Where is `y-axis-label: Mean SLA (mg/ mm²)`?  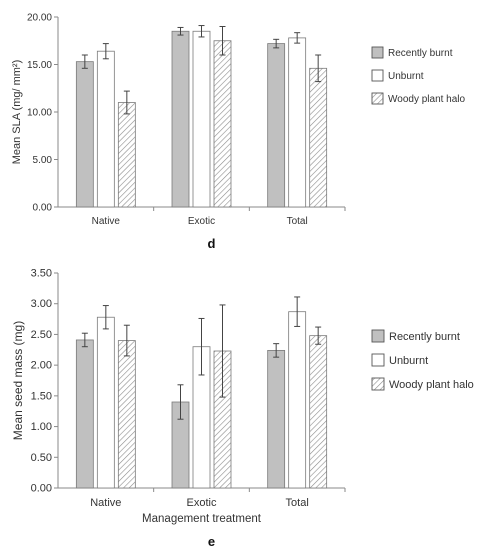 y-axis-label: Mean SLA (mg/ mm²) is located at coordinates (17, 112).